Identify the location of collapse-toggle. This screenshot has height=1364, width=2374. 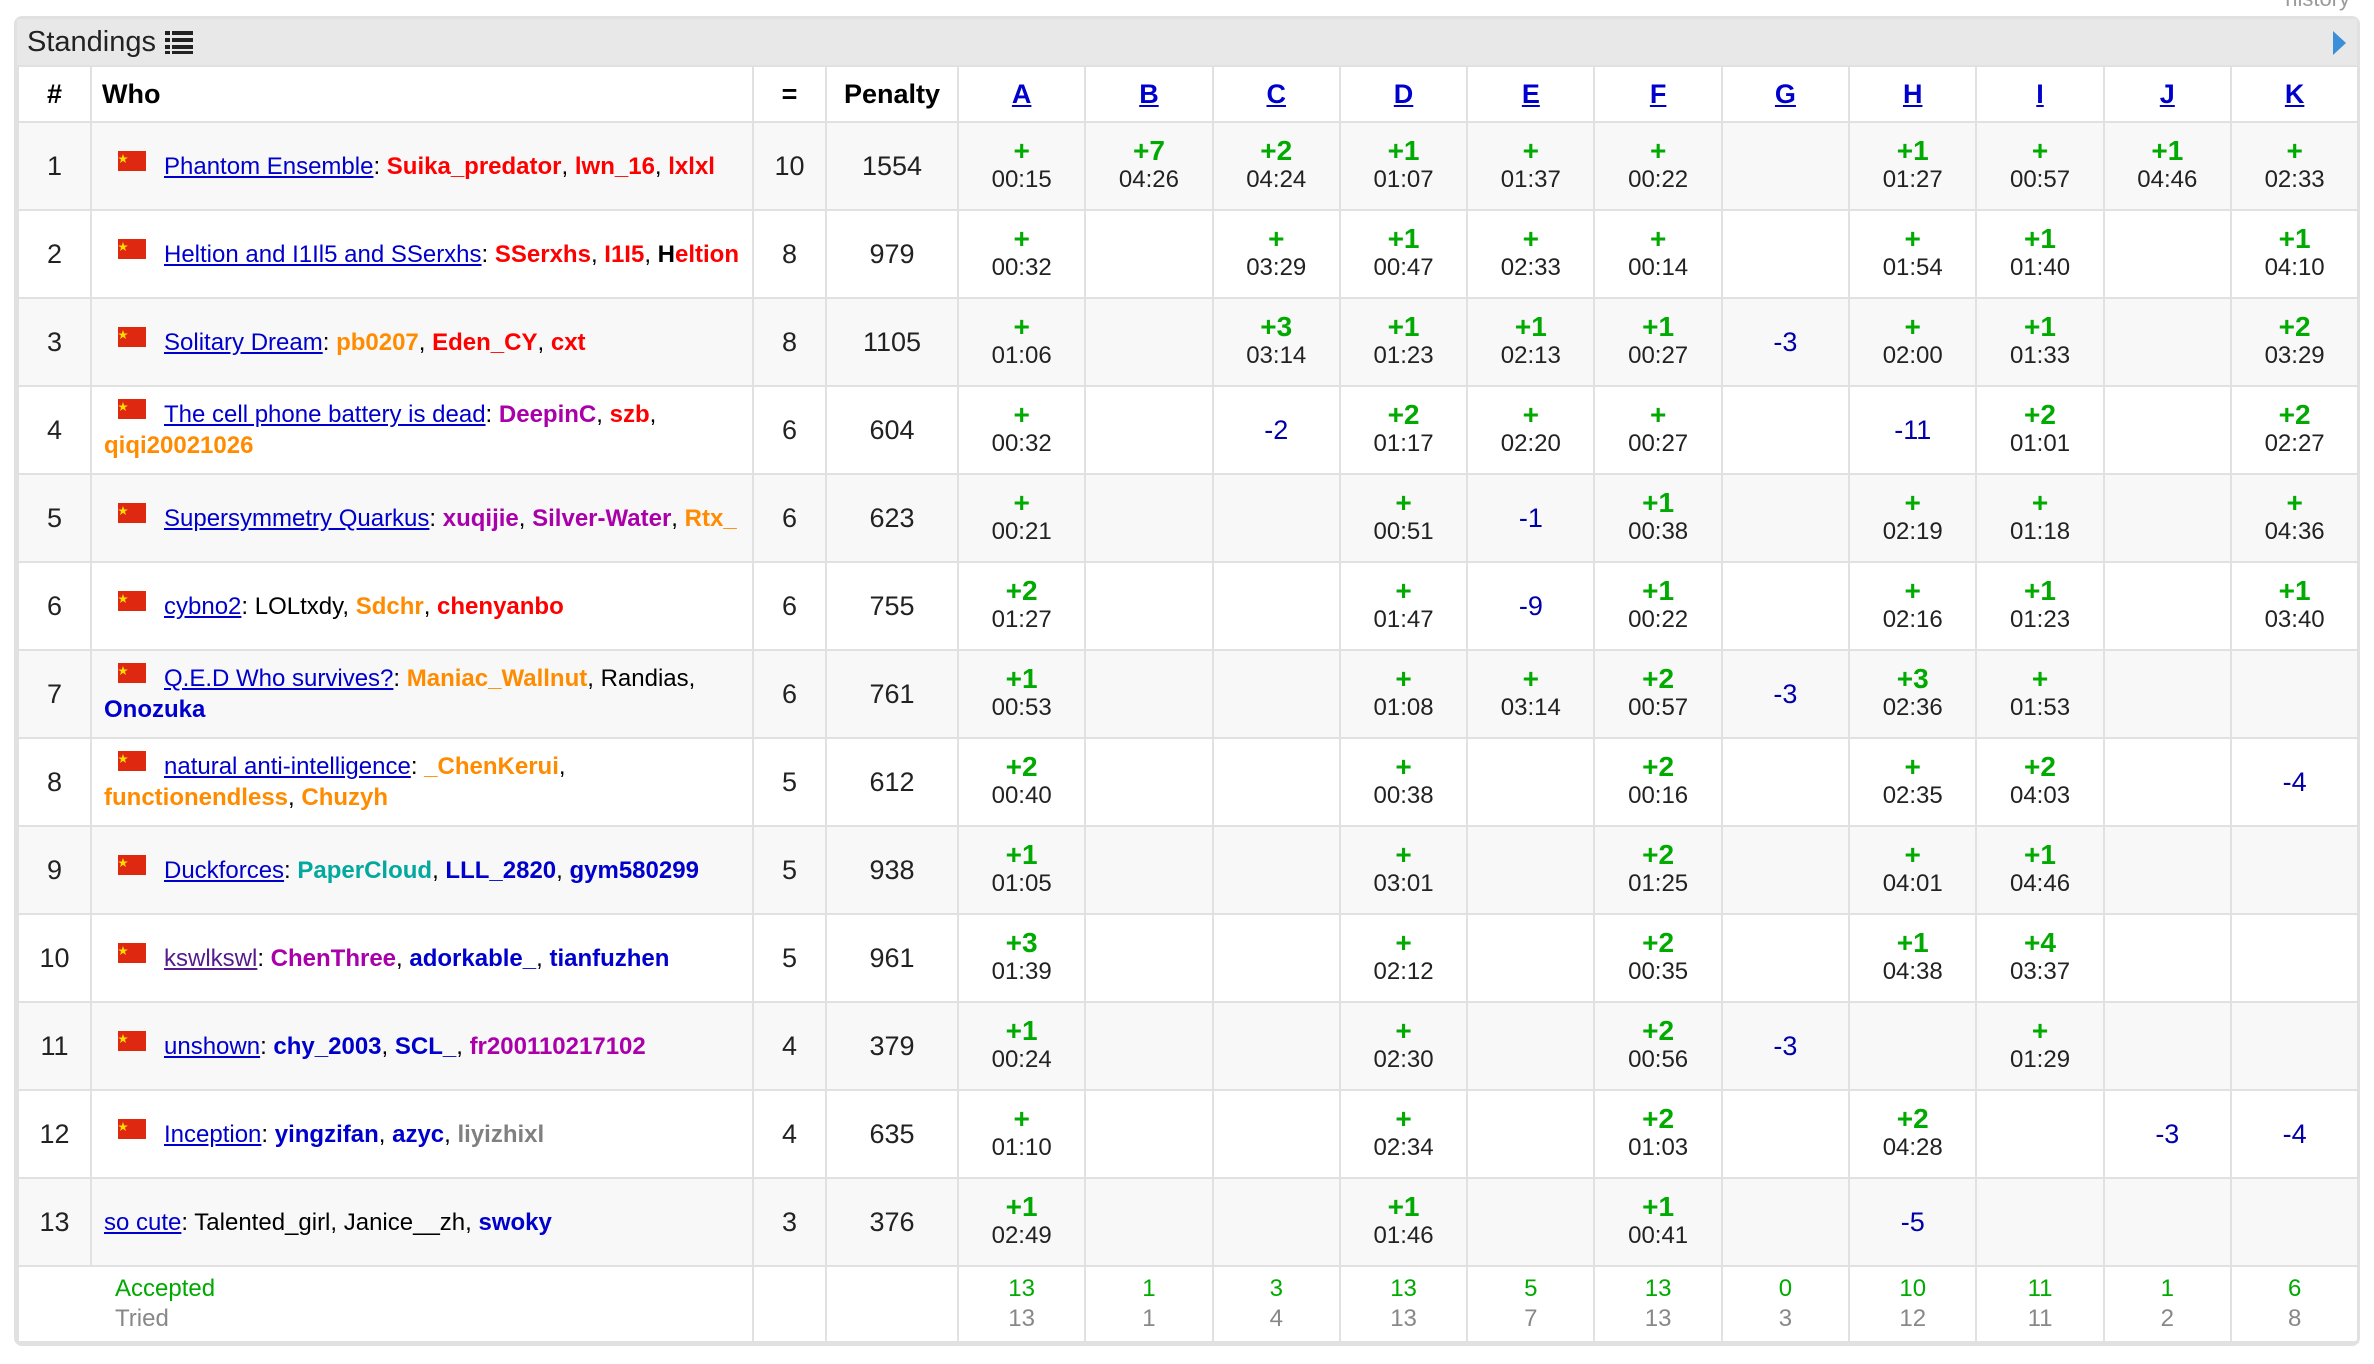
(2339, 43).